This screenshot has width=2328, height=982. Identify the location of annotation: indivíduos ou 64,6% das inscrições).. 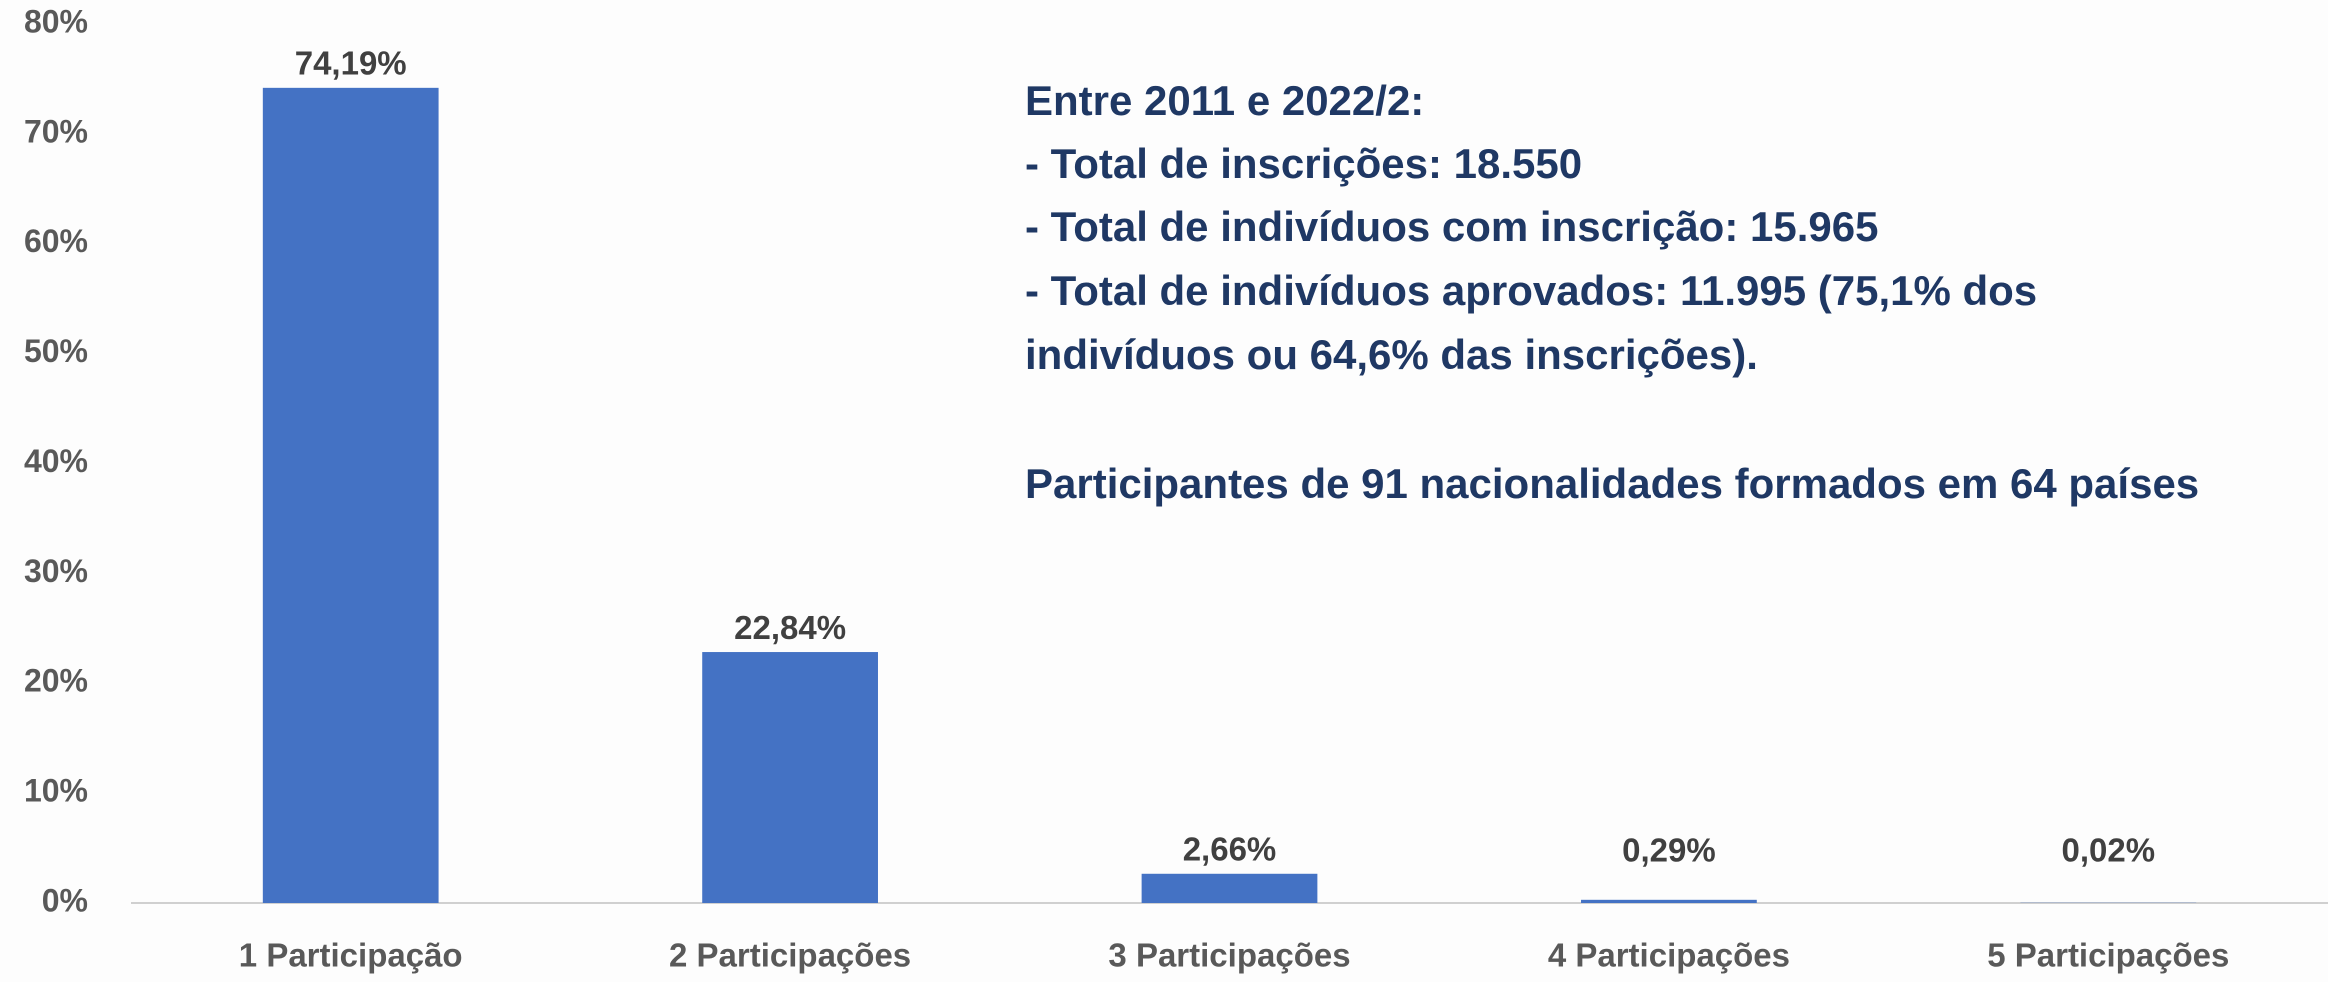
(1391, 354).